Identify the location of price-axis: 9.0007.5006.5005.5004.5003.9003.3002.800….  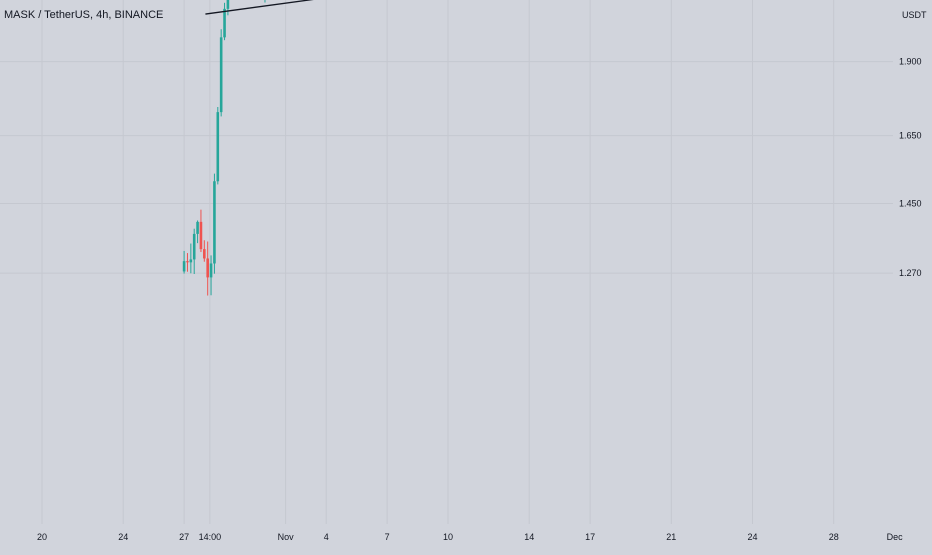
(912, 275).